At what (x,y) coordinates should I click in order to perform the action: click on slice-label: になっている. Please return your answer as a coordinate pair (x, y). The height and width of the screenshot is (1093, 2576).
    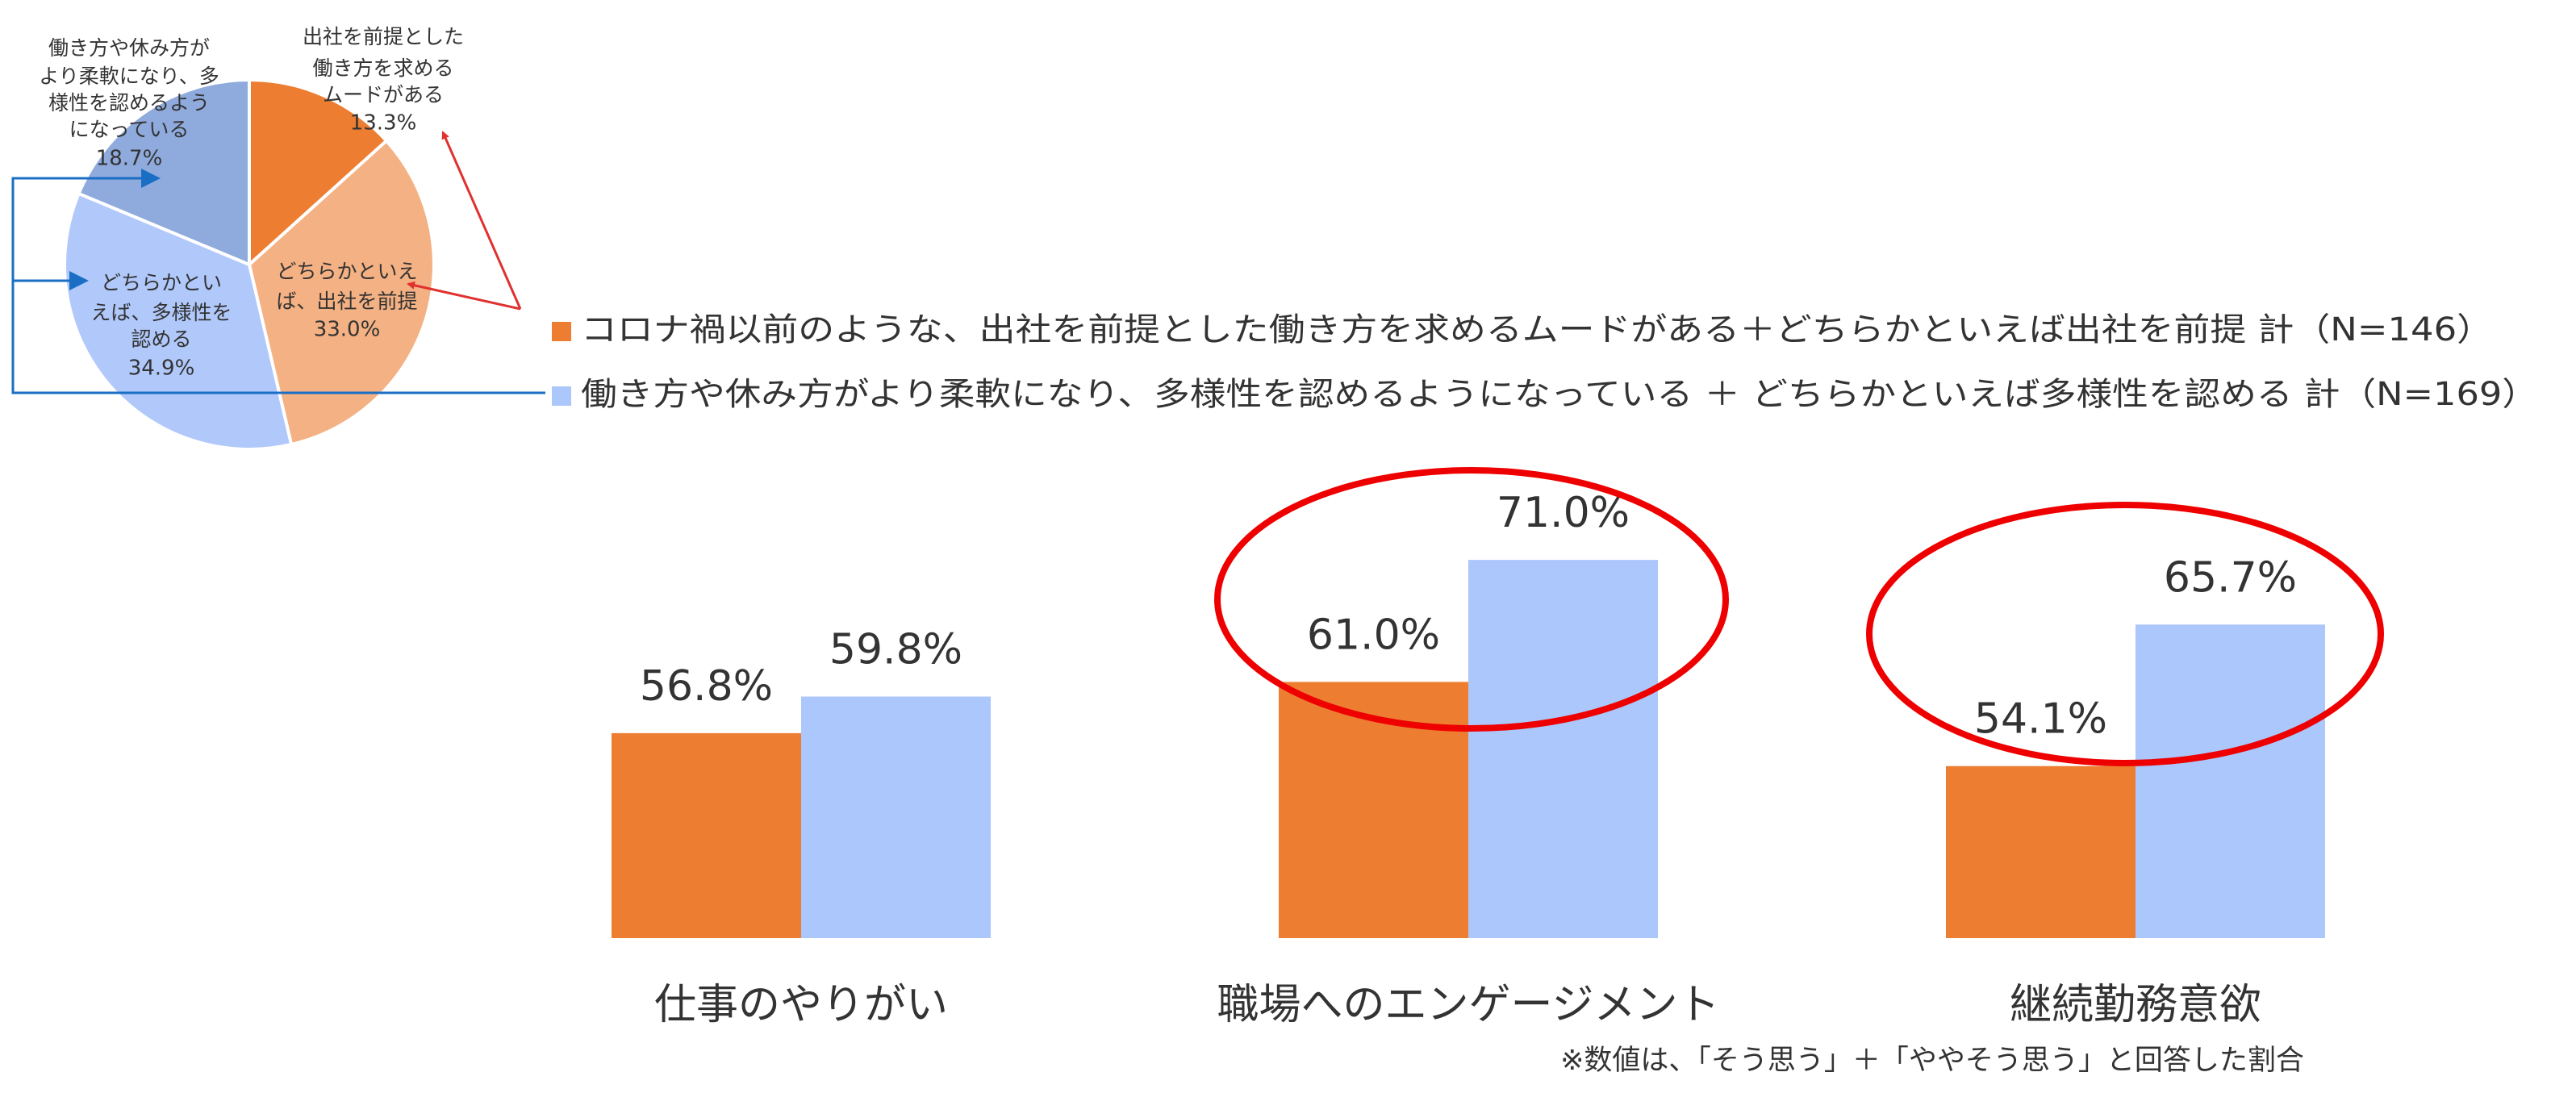
    Looking at the image, I should click on (129, 129).